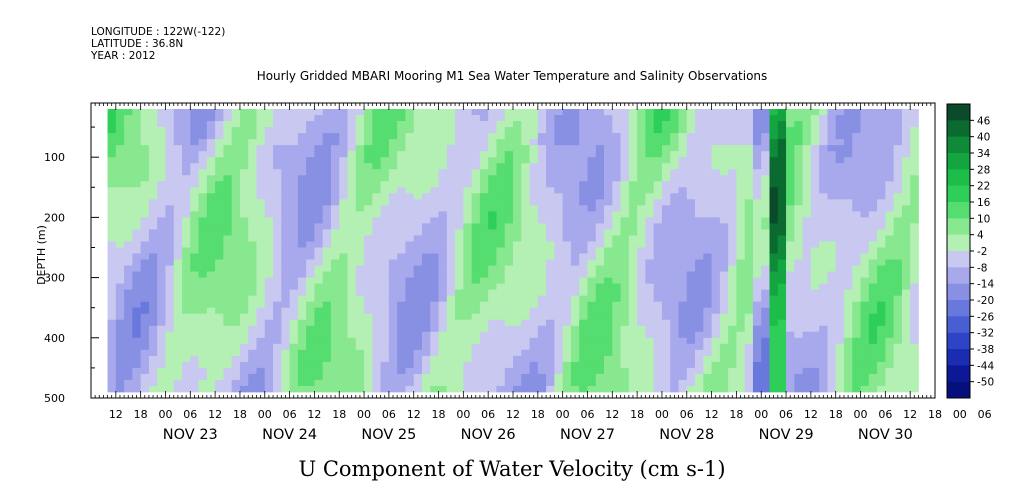 The width and height of the screenshot is (1009, 504). I want to click on y-tick-label: 500, so click(54, 398).